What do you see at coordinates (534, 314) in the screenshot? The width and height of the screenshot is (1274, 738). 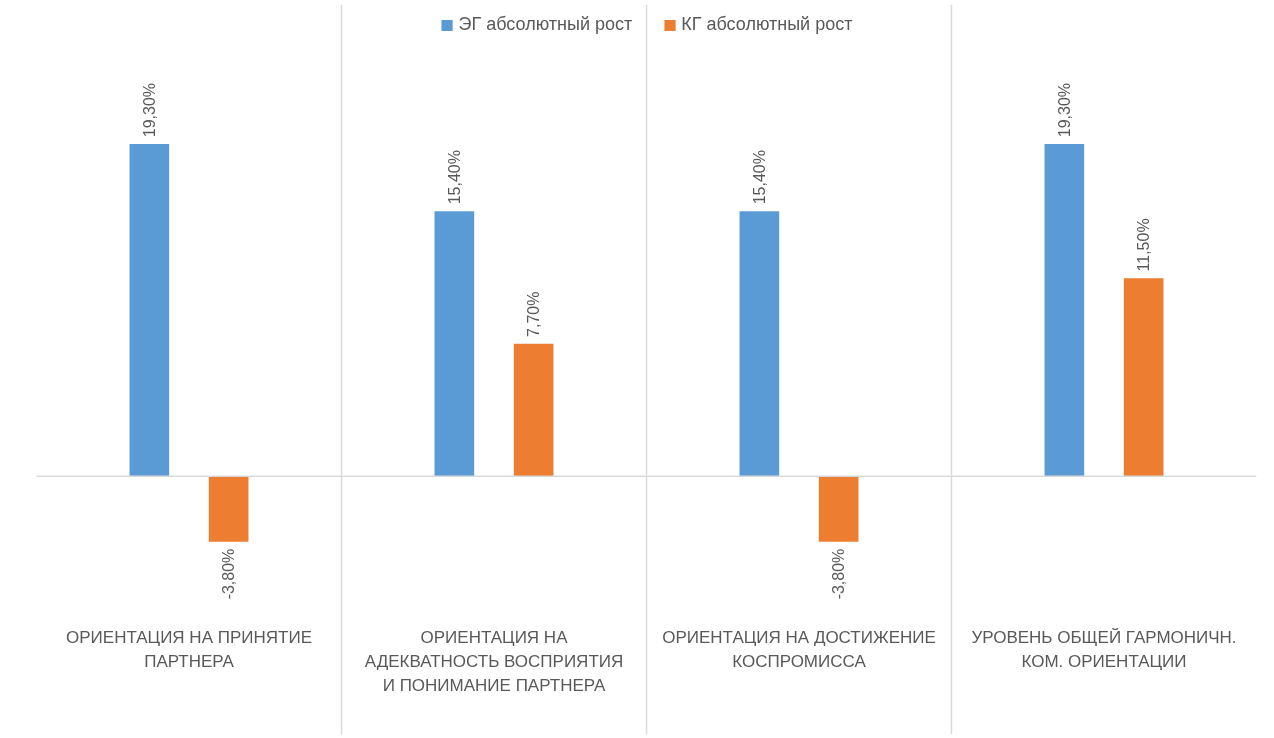 I see `data-label: 7,70%` at bounding box center [534, 314].